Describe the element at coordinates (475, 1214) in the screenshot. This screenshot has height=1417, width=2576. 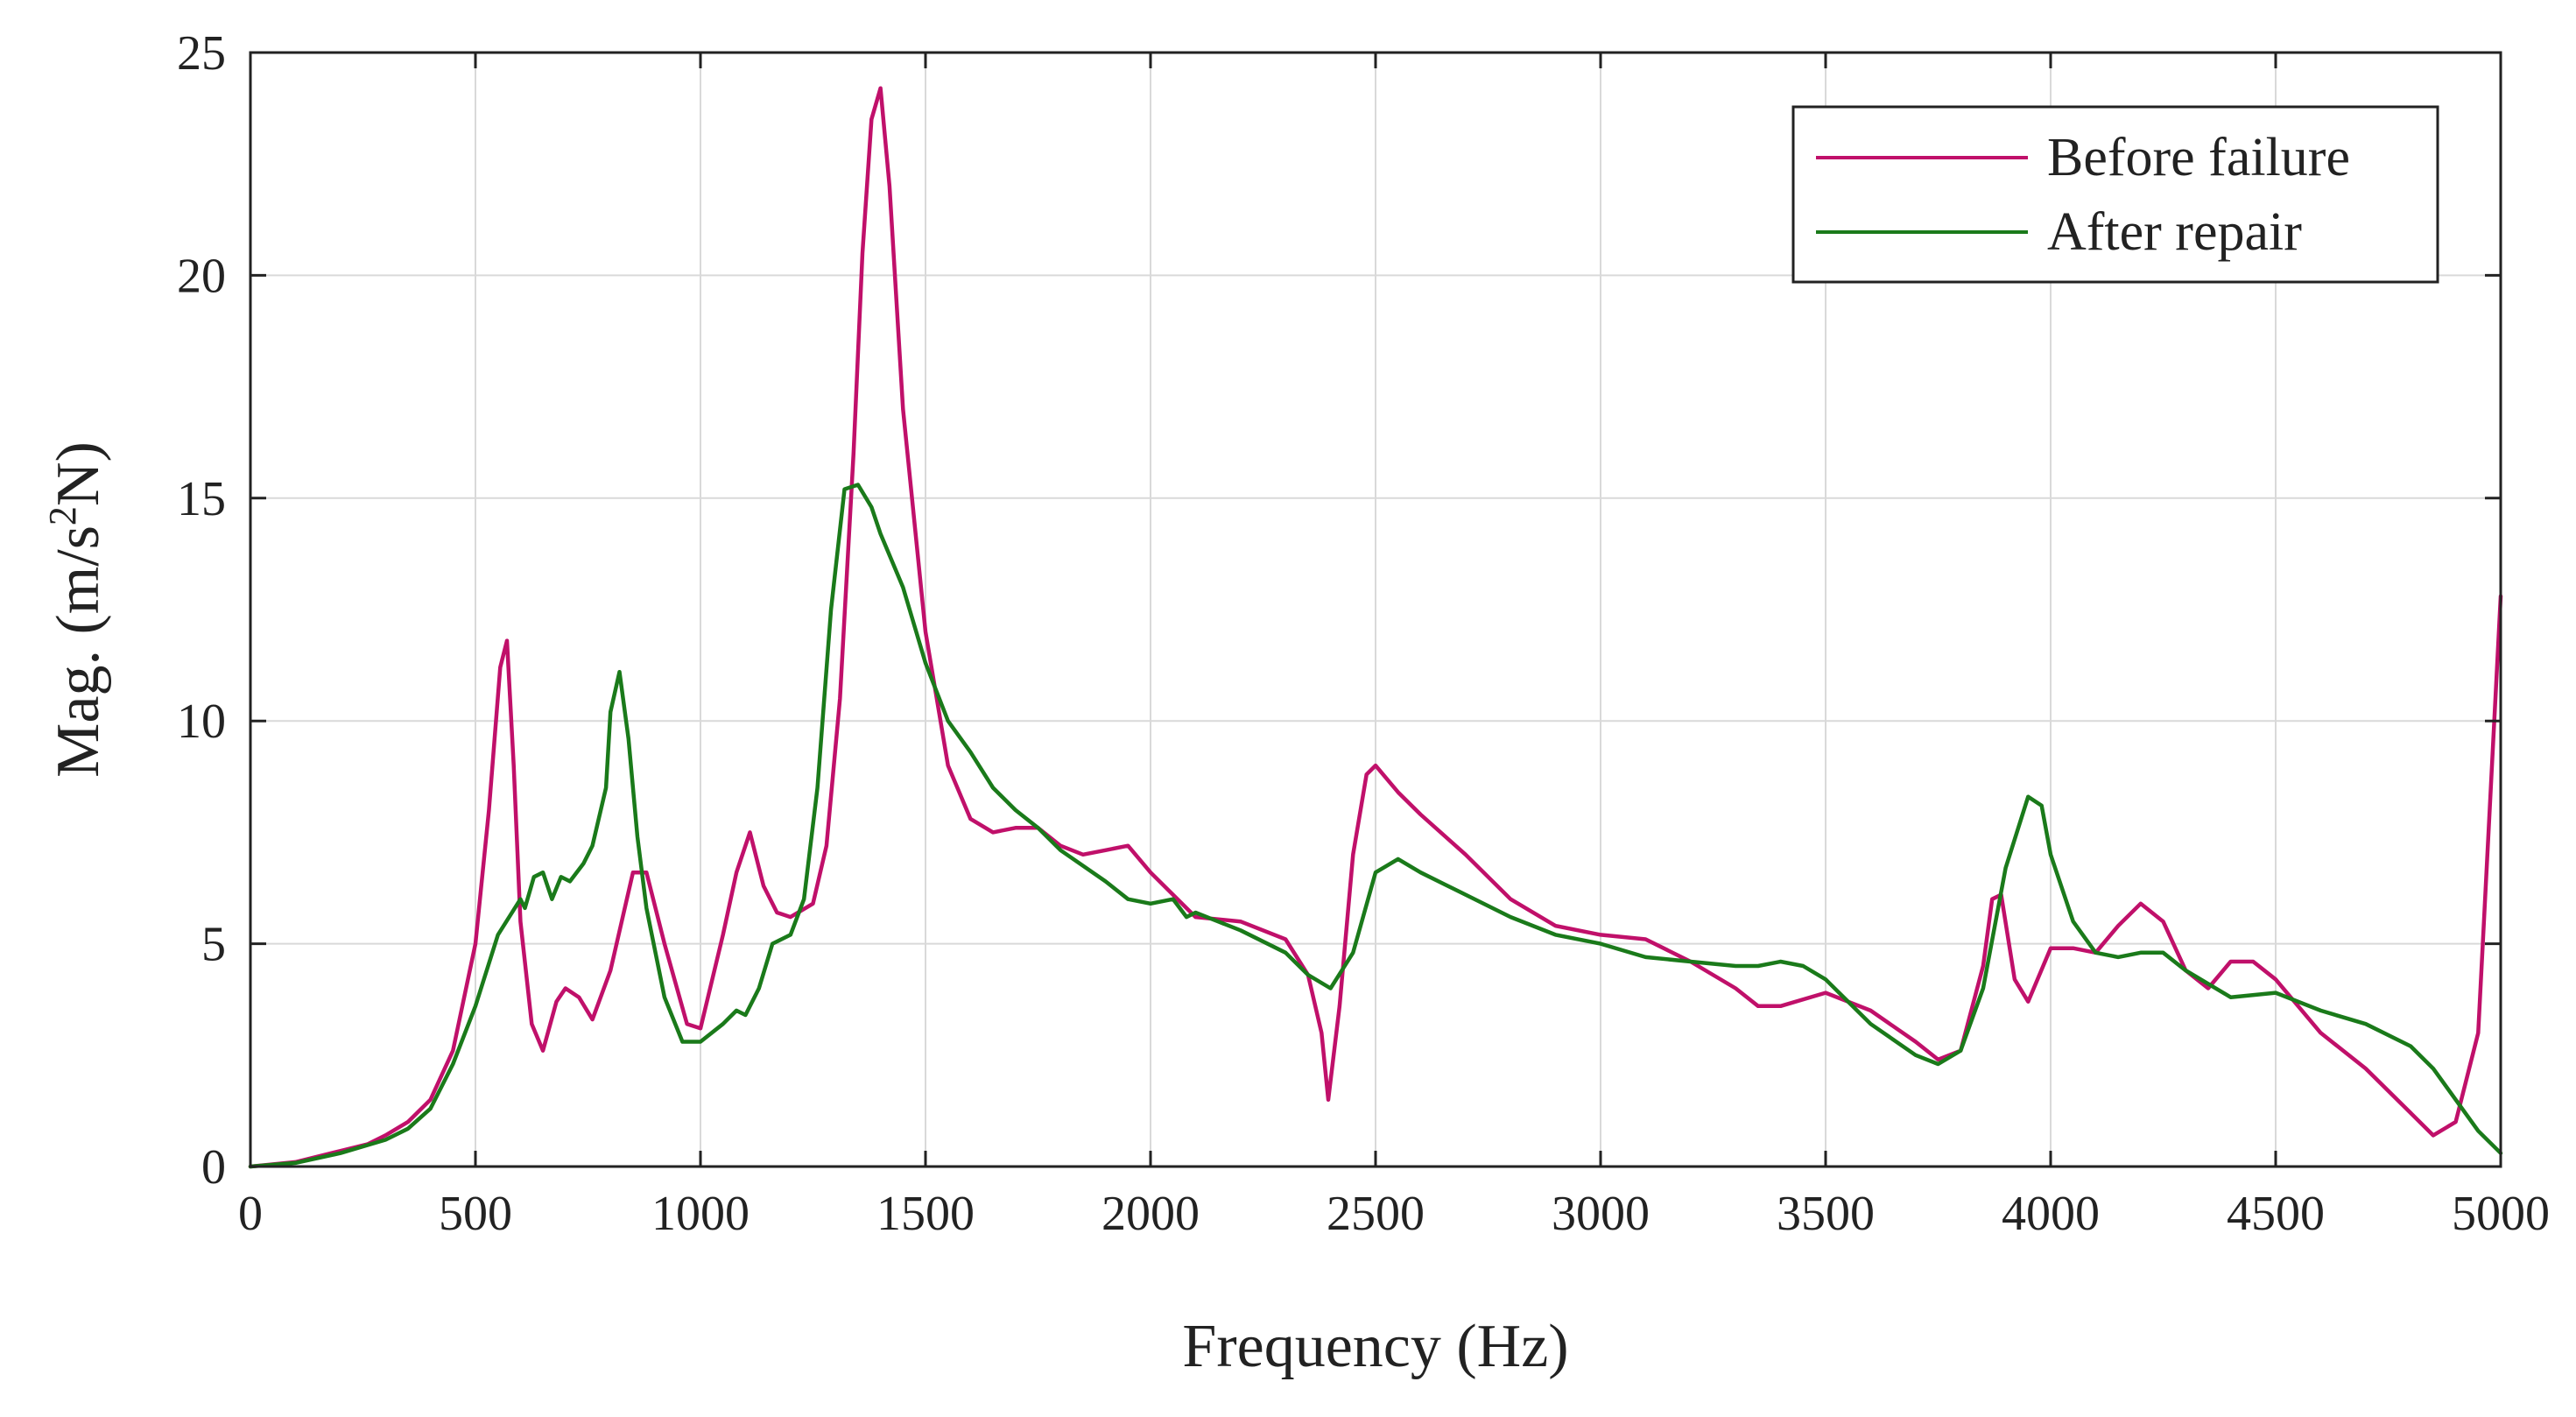
I see `x-tick-label-500: 500` at that location.